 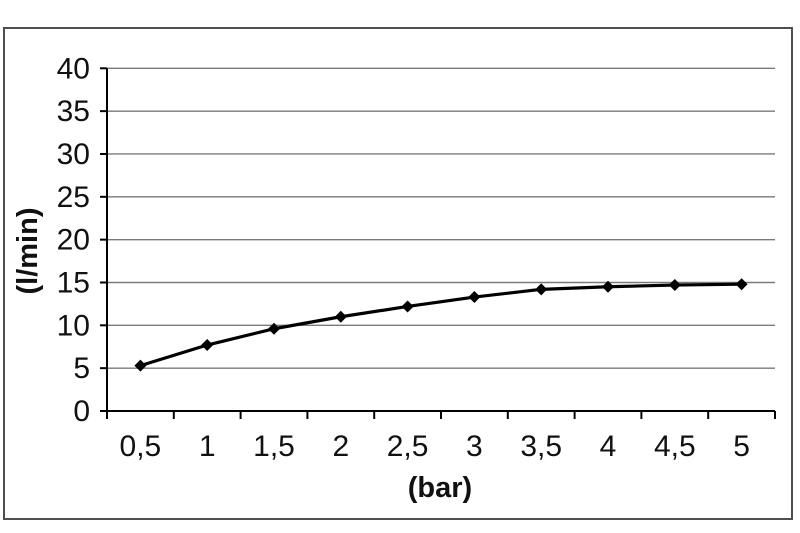 I want to click on y-tick-label: 25, so click(x=73, y=197).